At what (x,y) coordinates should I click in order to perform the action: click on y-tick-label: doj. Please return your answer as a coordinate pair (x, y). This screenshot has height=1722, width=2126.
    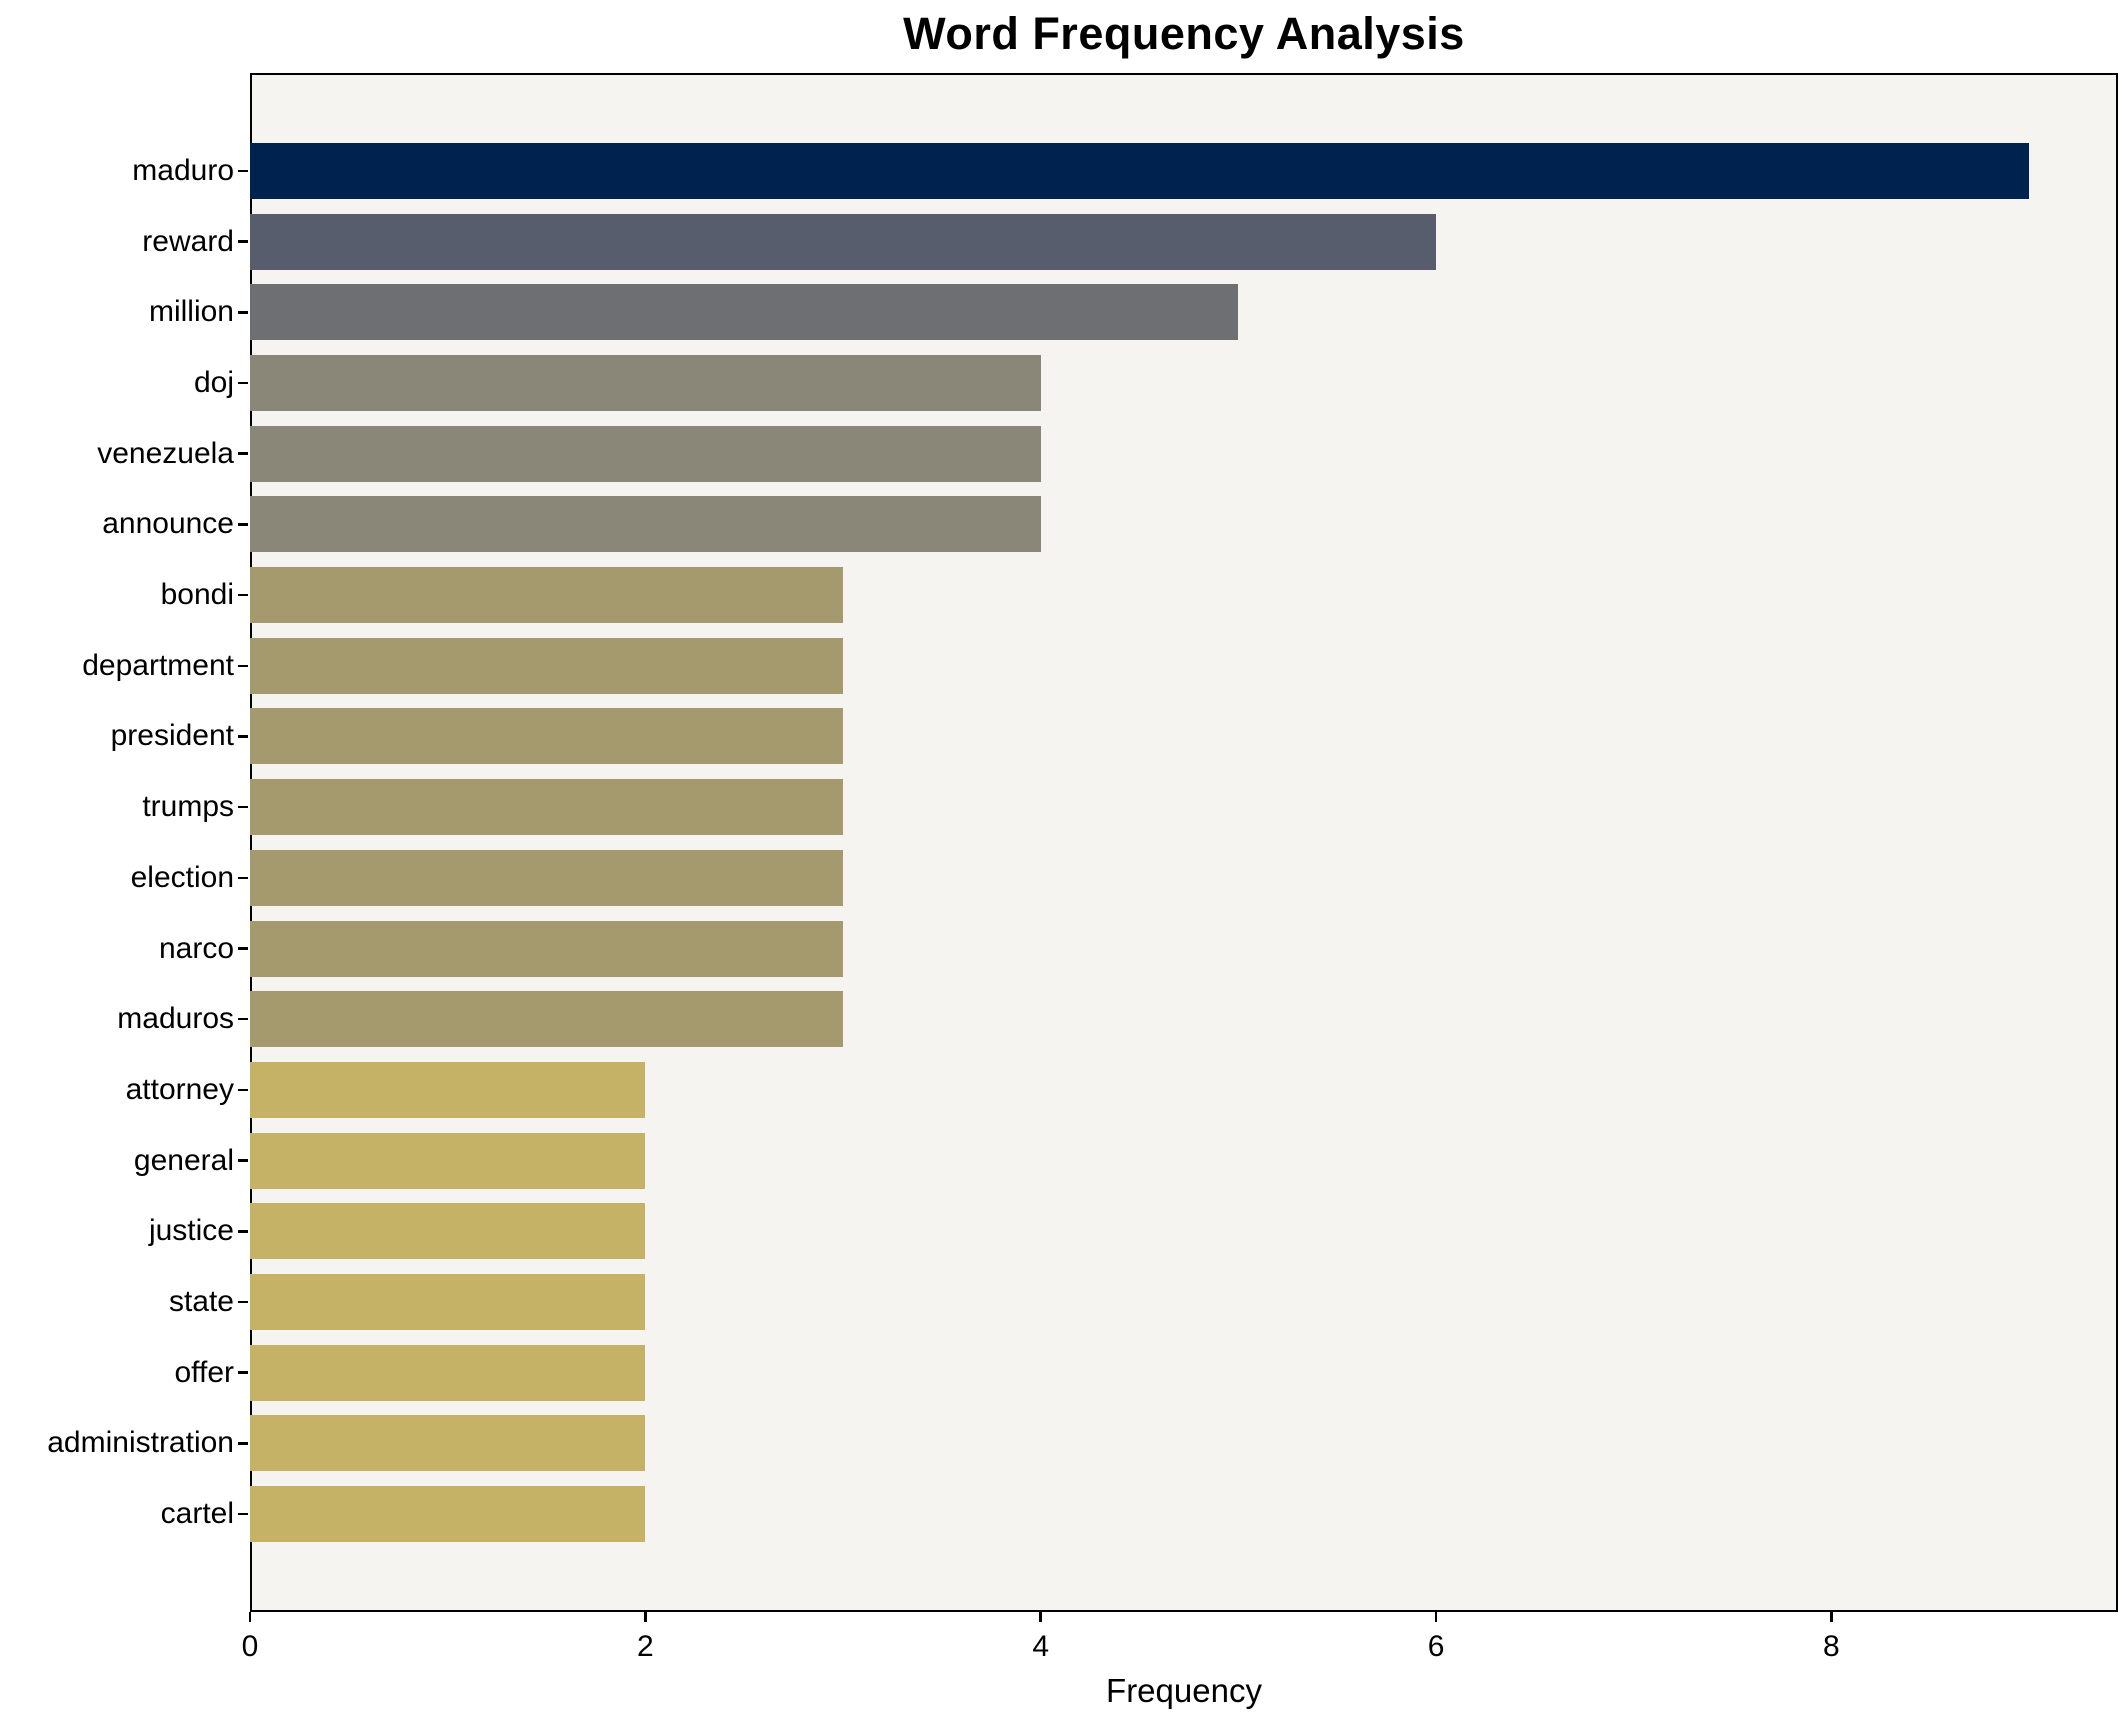
    Looking at the image, I should click on (213, 383).